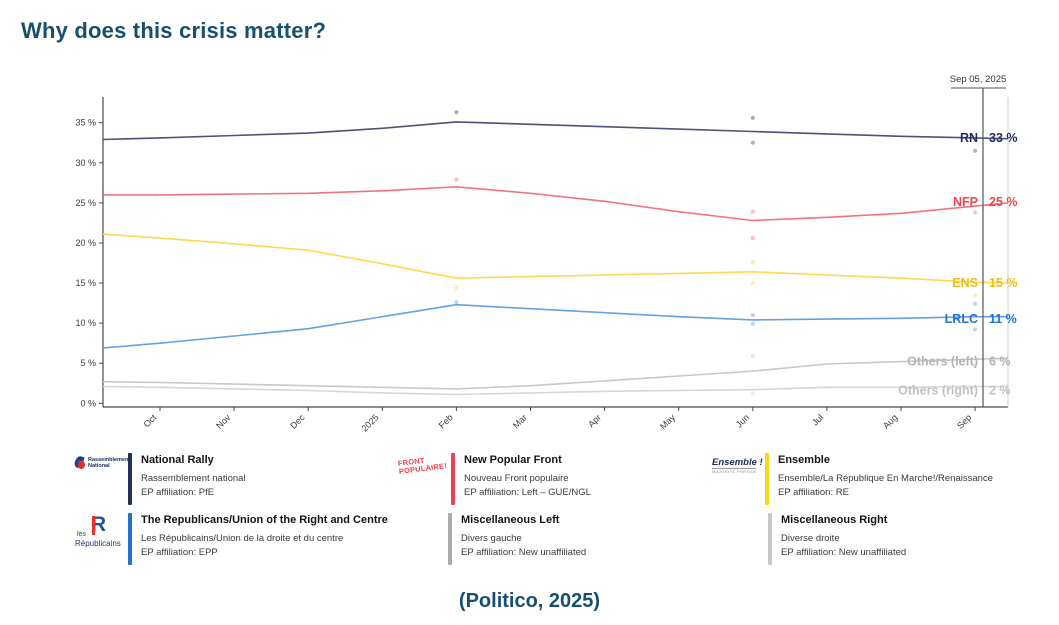  I want to click on series-others-left, so click(555, 371).